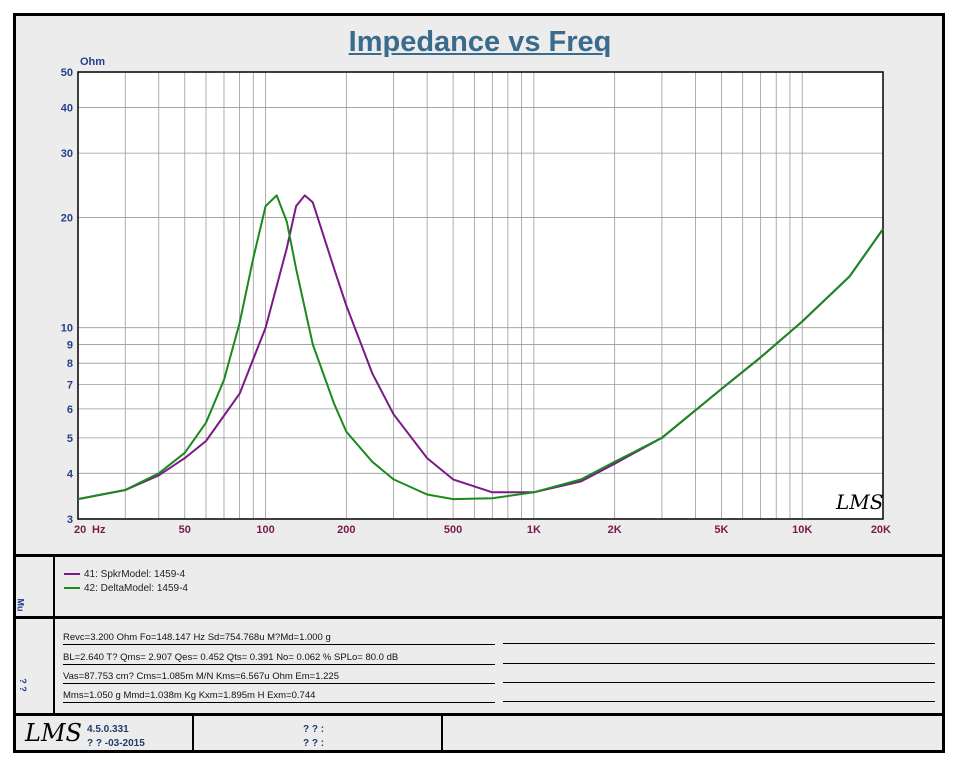 The width and height of the screenshot is (960, 768). Describe the element at coordinates (860, 502) in the screenshot. I see `chart-lms-logo: LMS` at that location.